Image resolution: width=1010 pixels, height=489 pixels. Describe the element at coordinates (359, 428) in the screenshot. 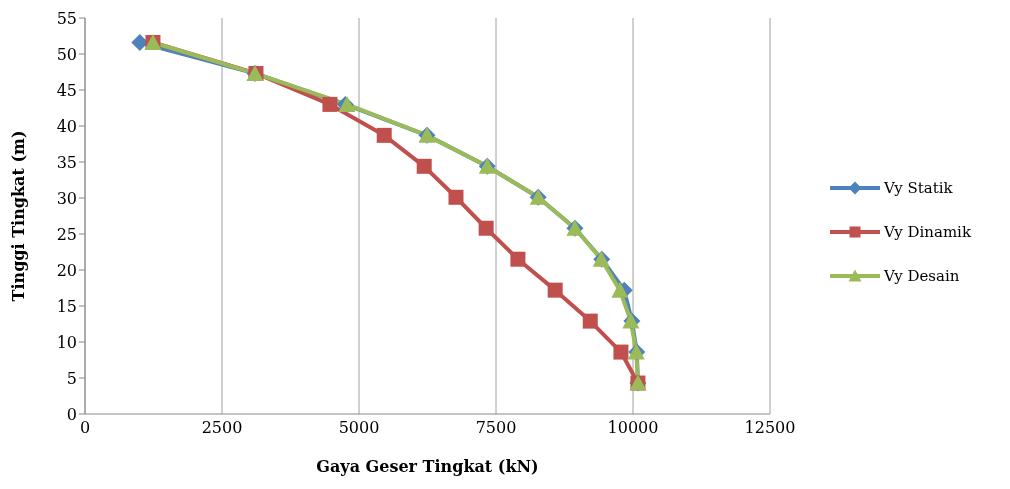

I see `x-tick-label: 5000` at that location.